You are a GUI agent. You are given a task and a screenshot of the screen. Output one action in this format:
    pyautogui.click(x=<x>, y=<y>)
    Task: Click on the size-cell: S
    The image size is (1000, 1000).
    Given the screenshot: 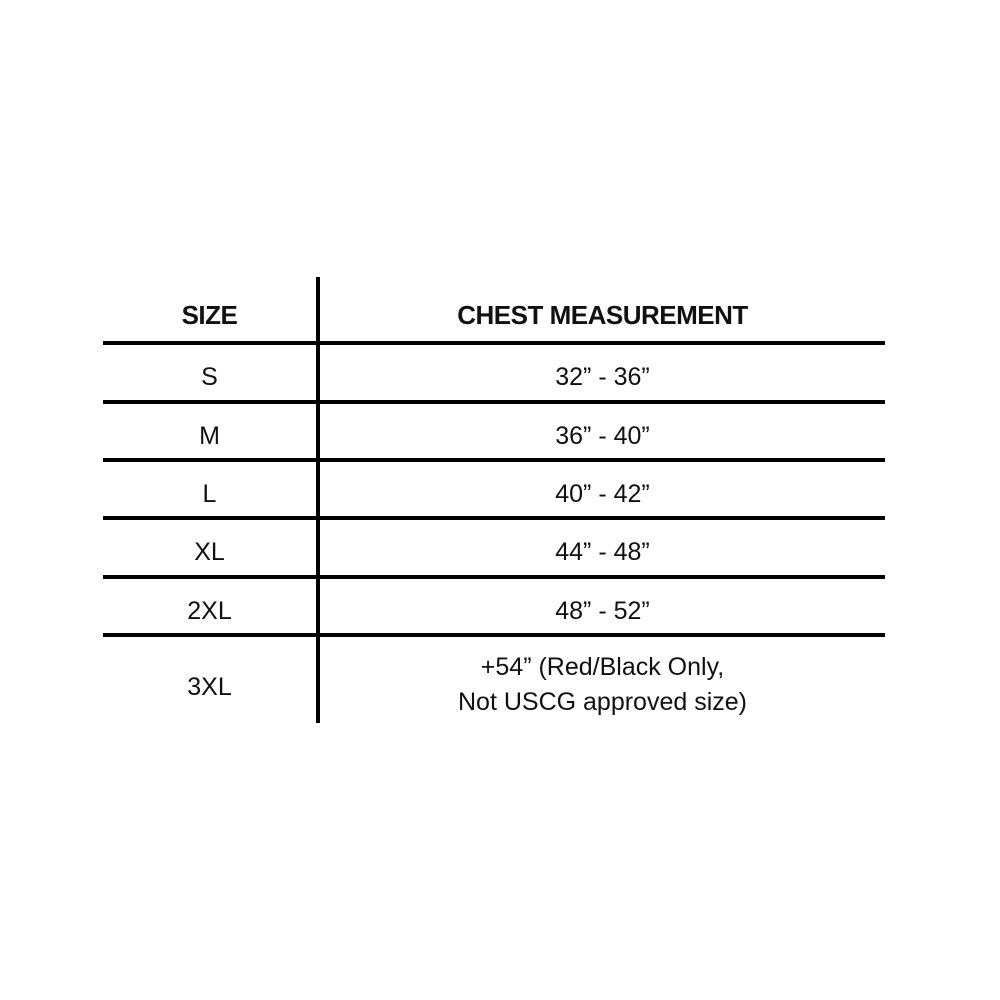 What is the action you would take?
    pyautogui.click(x=209, y=377)
    